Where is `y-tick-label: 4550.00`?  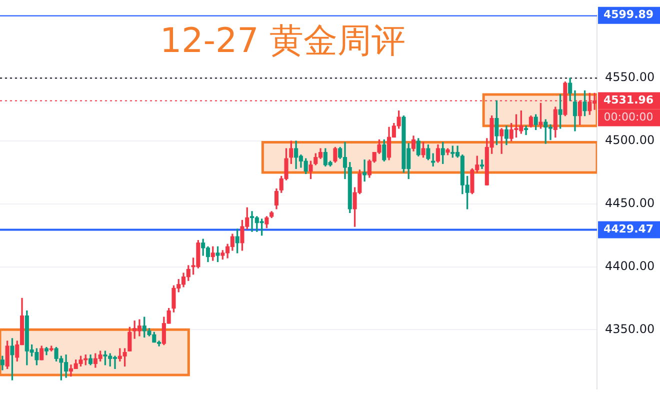 y-tick-label: 4550.00 is located at coordinates (630, 77).